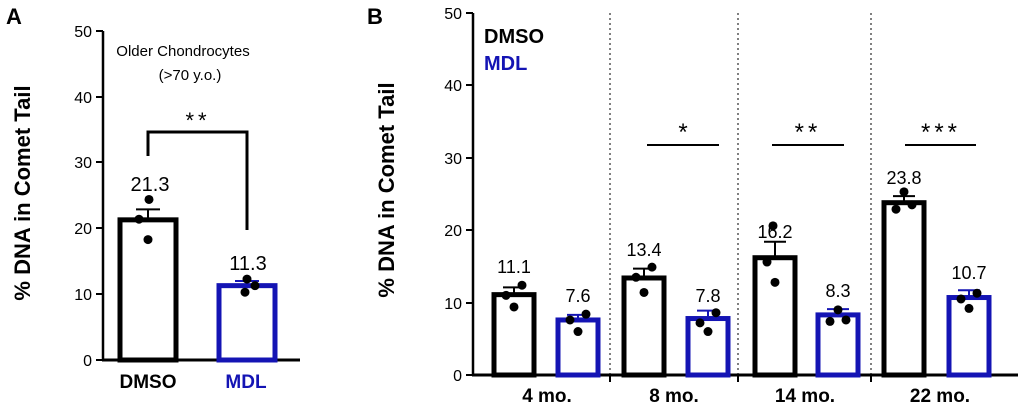 This screenshot has height=407, width=1020. Describe the element at coordinates (805, 396) in the screenshot. I see `panel-b-x-label: 14 mo.` at that location.